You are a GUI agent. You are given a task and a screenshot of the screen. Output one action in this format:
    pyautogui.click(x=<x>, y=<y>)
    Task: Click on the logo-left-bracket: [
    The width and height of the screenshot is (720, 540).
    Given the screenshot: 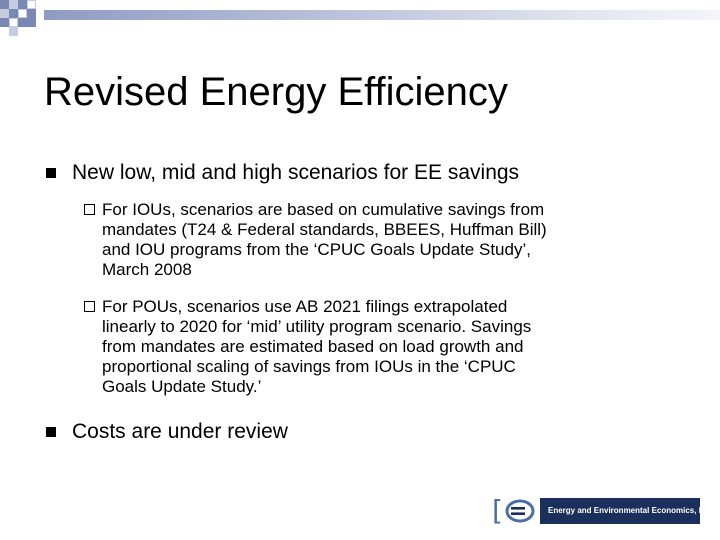 What is the action you would take?
    pyautogui.click(x=497, y=510)
    